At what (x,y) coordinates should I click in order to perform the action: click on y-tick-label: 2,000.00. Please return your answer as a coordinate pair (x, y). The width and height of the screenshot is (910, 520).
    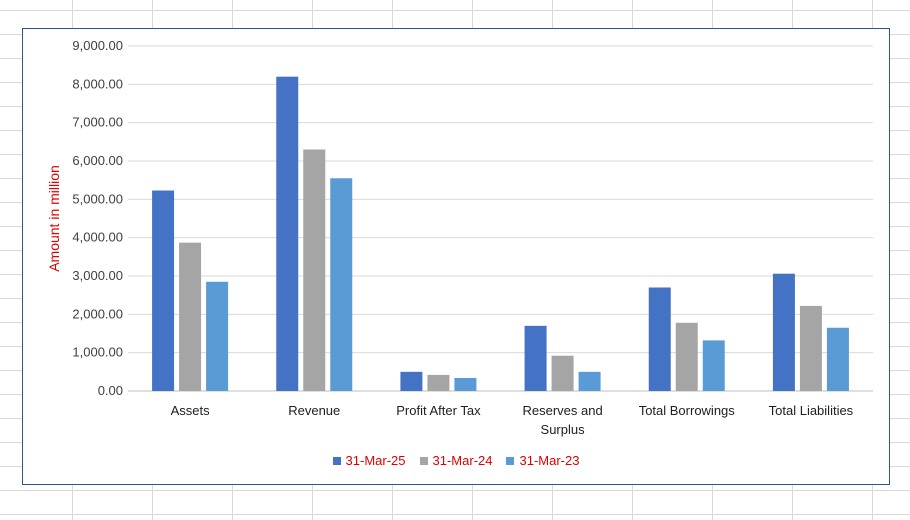
    Looking at the image, I should click on (97, 313).